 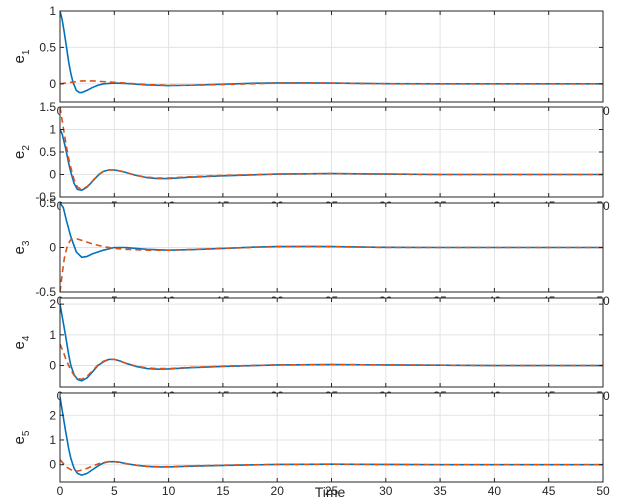 I want to click on x-tick-label: 40, so click(x=495, y=491).